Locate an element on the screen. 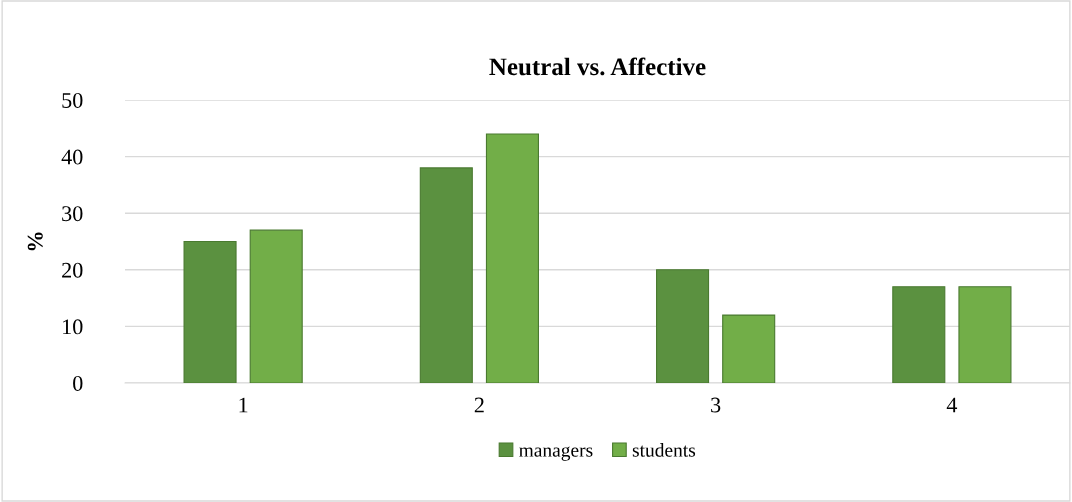  x-tick-label: 4 is located at coordinates (952, 405).